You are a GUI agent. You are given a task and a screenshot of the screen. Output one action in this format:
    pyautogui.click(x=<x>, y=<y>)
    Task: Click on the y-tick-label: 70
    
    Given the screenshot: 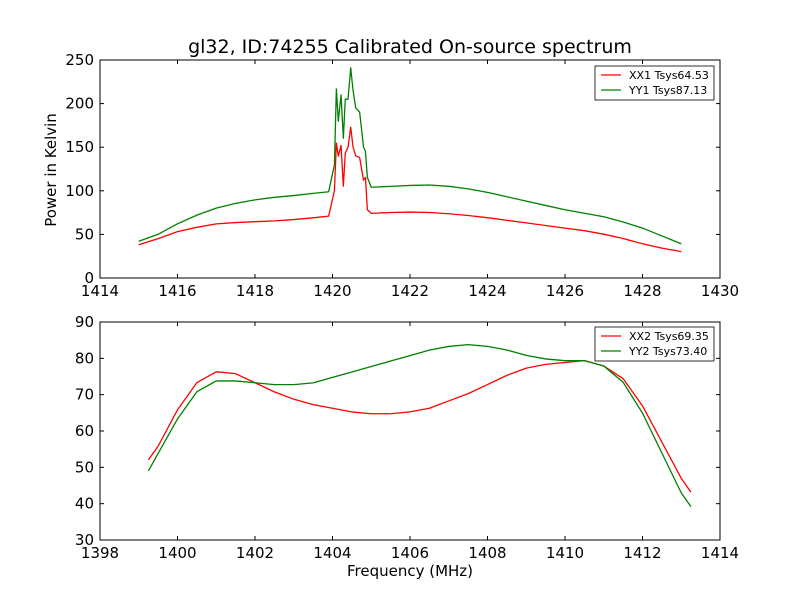 What is the action you would take?
    pyautogui.click(x=84, y=395)
    